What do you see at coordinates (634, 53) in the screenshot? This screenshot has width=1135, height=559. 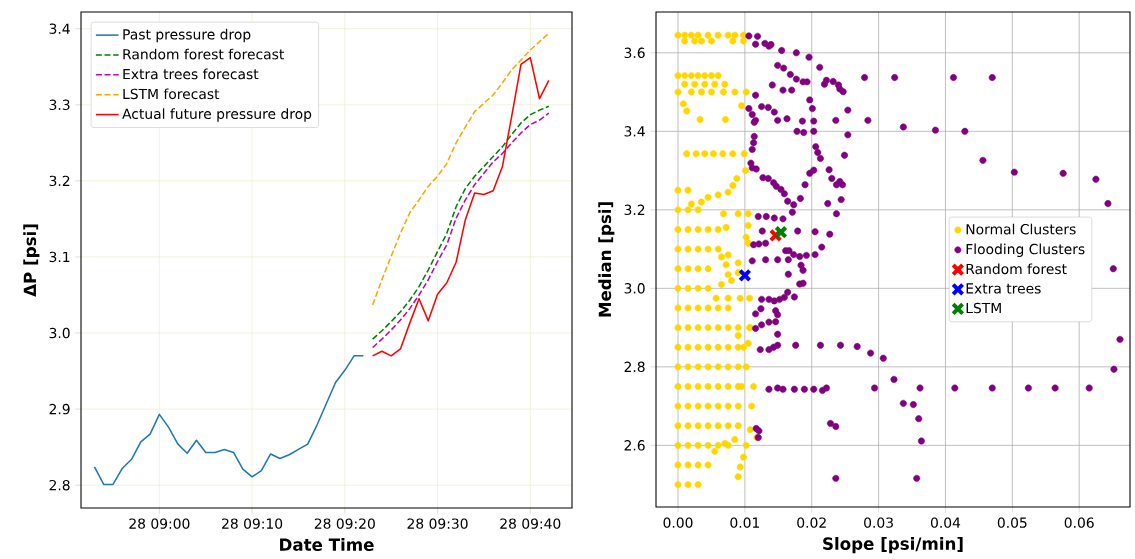 I see `y-tick-label: 3.6` at bounding box center [634, 53].